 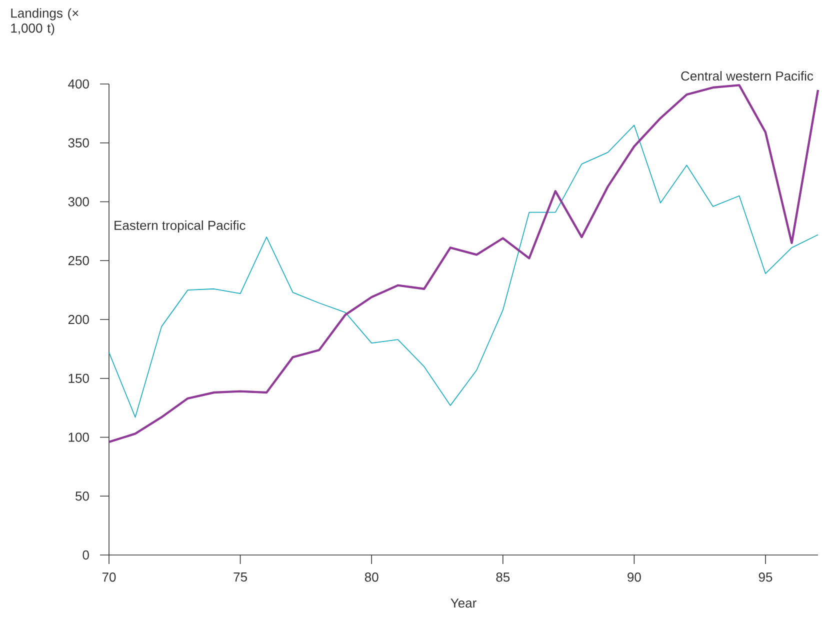 I want to click on y-tick-label: 100, so click(x=78, y=437).